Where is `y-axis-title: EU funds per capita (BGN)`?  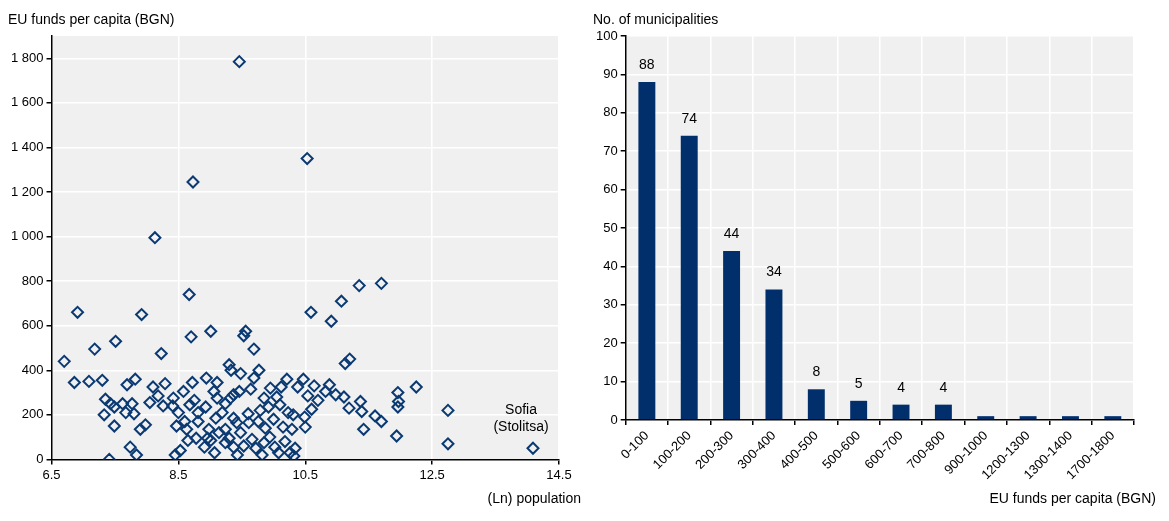 y-axis-title: EU funds per capita (BGN) is located at coordinates (91, 19).